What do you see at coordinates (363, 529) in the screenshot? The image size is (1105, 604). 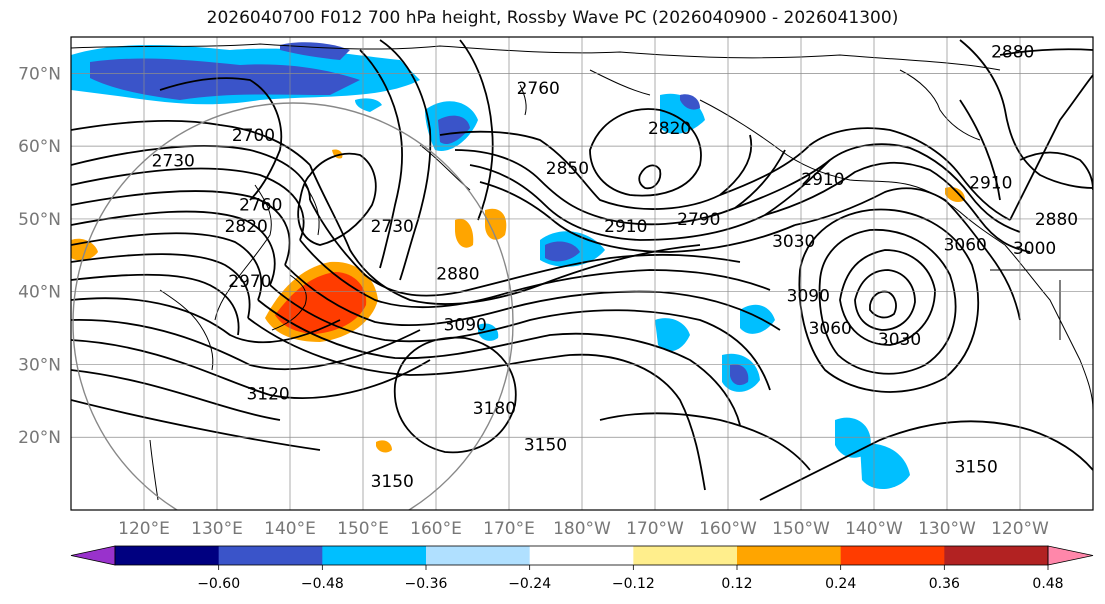 I see `longitude-label: 150°E` at bounding box center [363, 529].